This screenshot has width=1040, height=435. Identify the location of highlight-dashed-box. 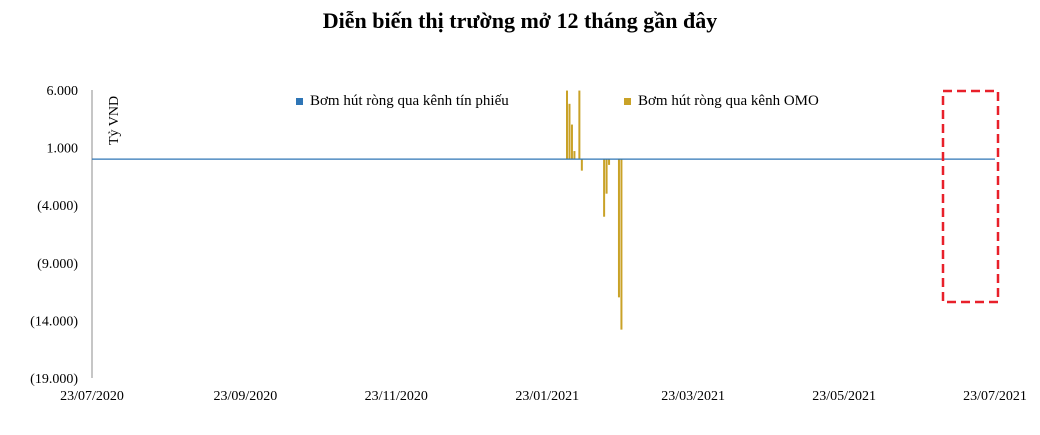
(970, 196).